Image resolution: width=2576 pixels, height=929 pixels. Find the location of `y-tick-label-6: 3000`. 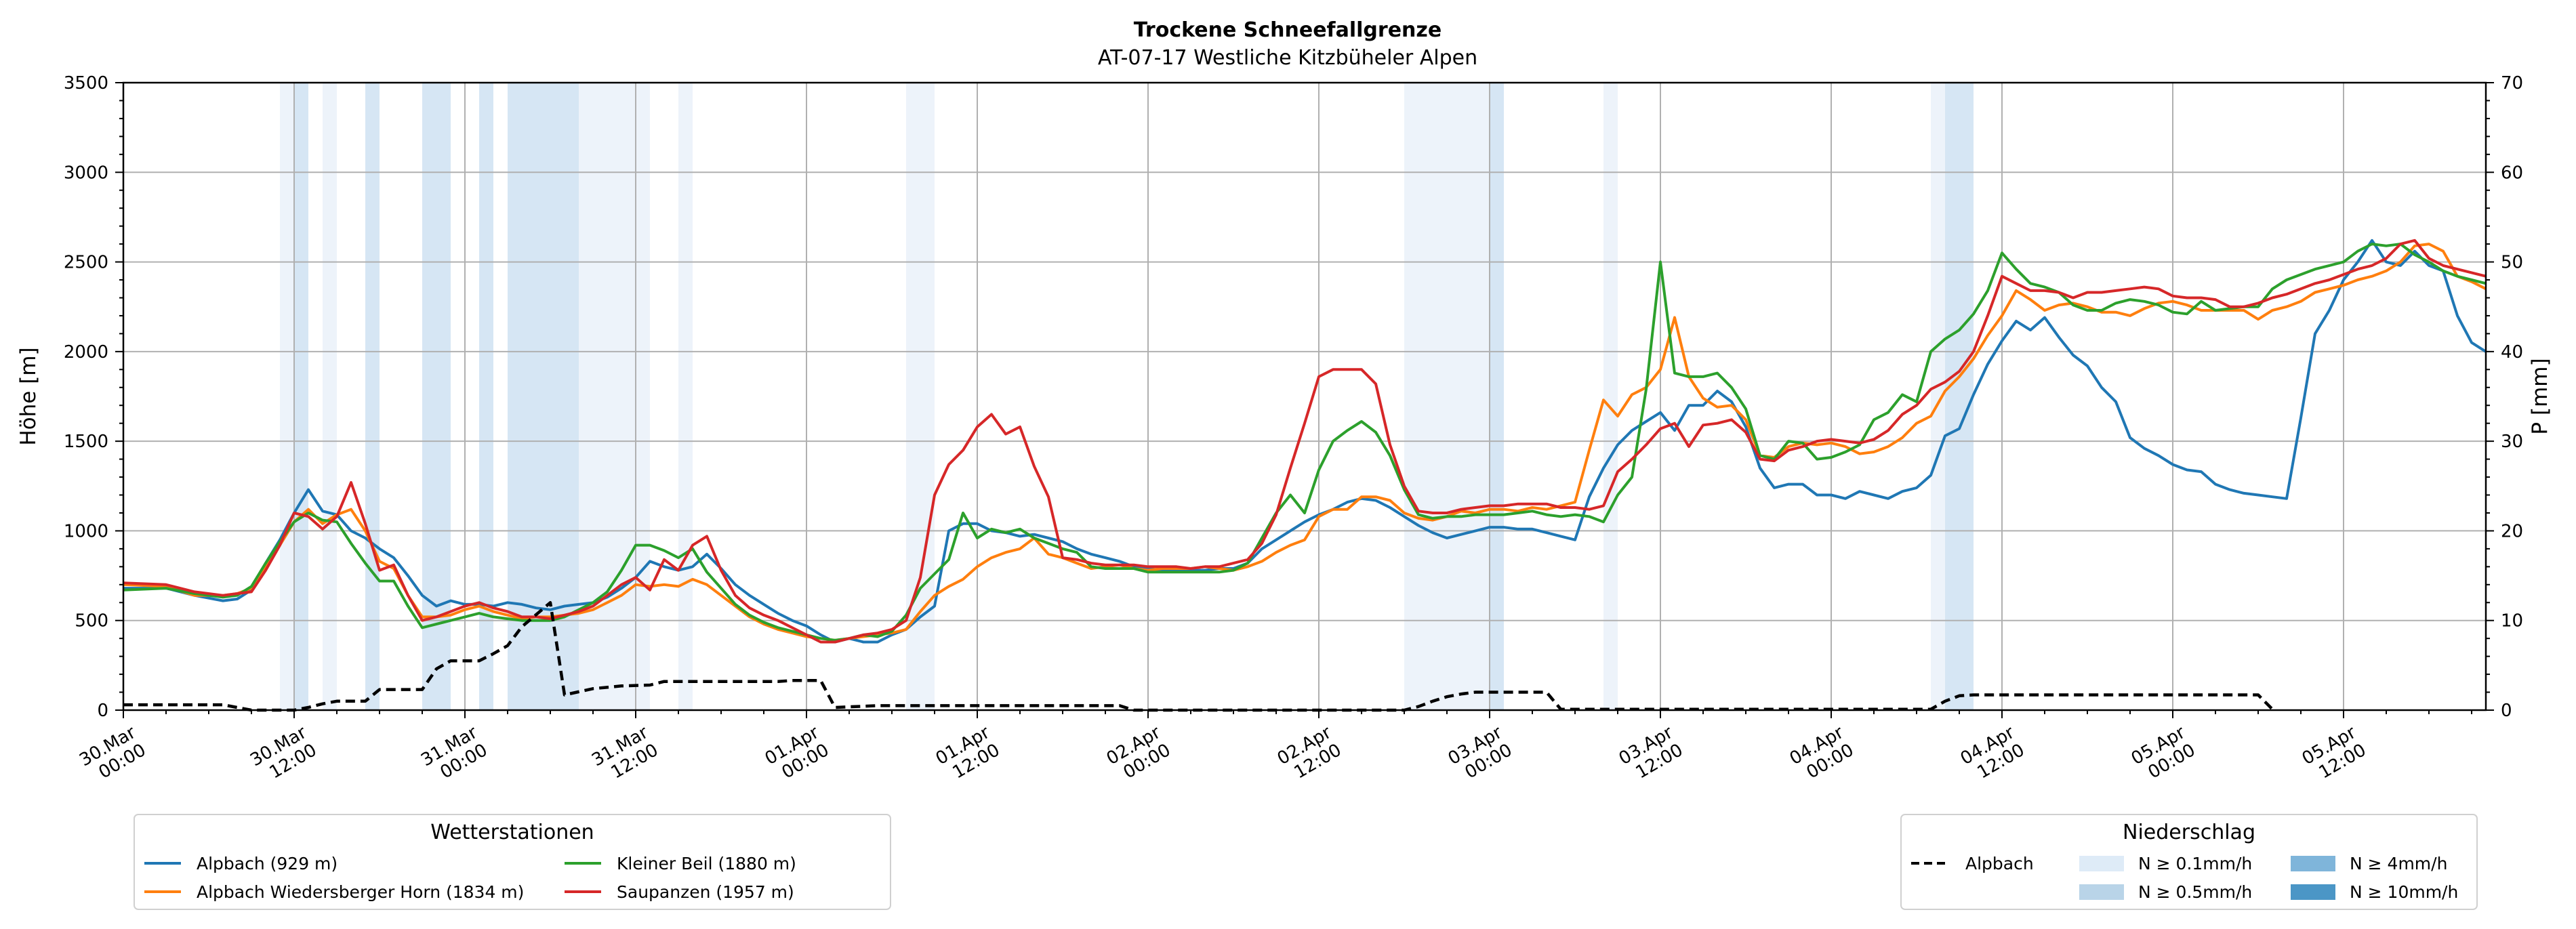

y-tick-label-6: 3000 is located at coordinates (86, 173).